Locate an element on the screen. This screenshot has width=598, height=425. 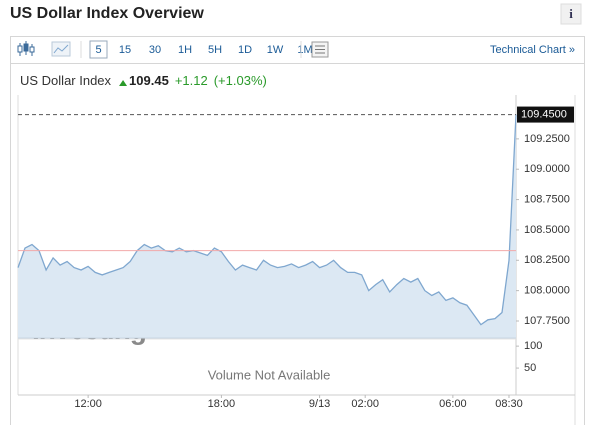
y-tick-label: 108.0000 is located at coordinates (547, 291).